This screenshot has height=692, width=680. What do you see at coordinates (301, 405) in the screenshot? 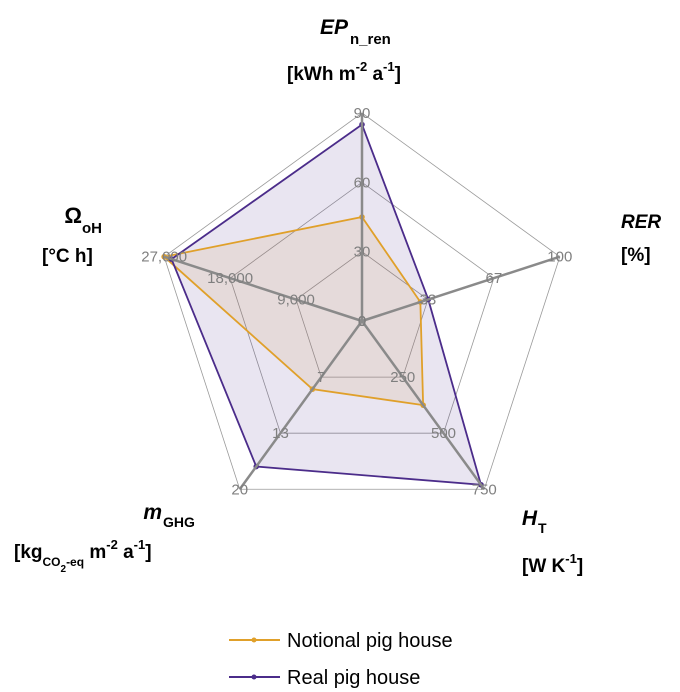
I see `axis-line-m` at bounding box center [301, 405].